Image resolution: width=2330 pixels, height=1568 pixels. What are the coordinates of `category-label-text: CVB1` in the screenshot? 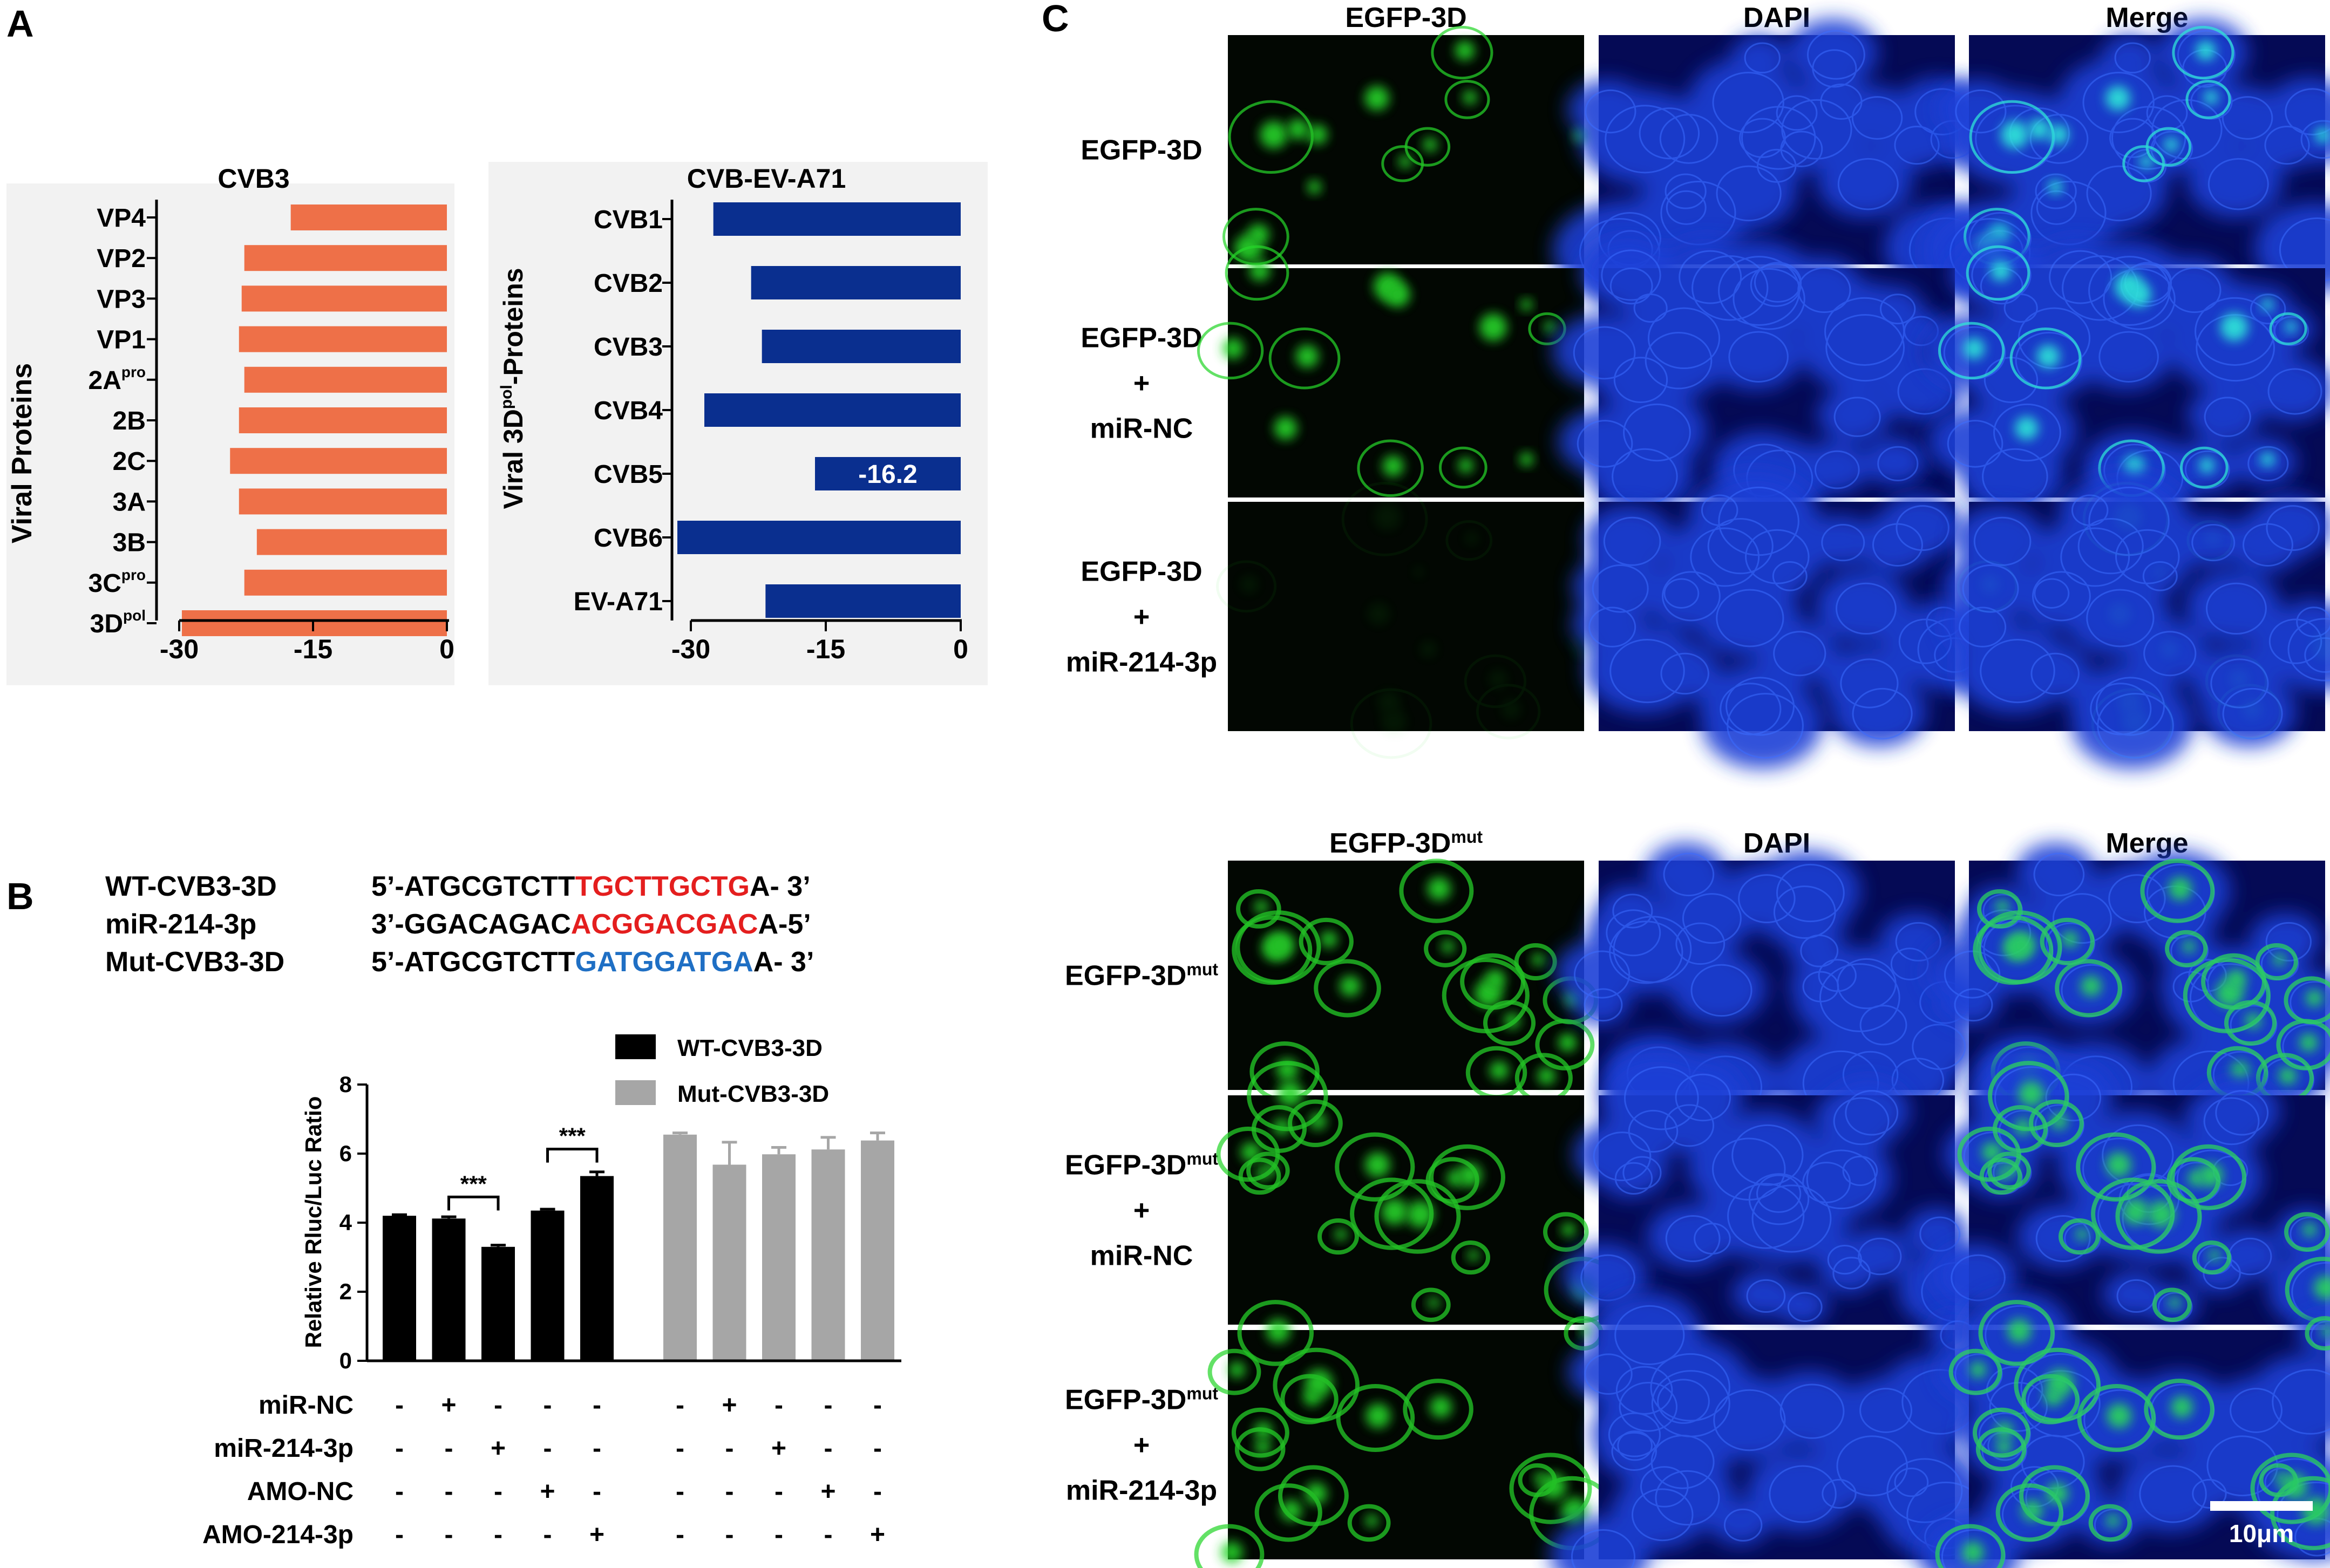 It's located at (628, 220).